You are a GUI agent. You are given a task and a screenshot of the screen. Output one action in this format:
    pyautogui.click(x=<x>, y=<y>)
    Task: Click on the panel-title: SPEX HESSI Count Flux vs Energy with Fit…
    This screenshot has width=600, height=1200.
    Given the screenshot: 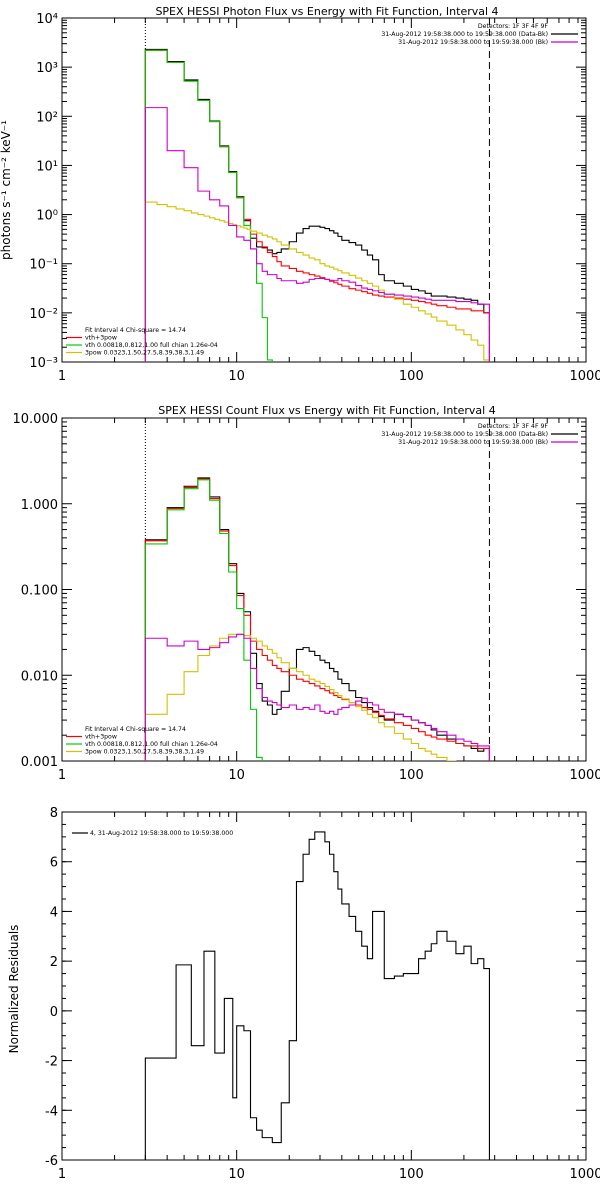 What is the action you would take?
    pyautogui.click(x=326, y=410)
    